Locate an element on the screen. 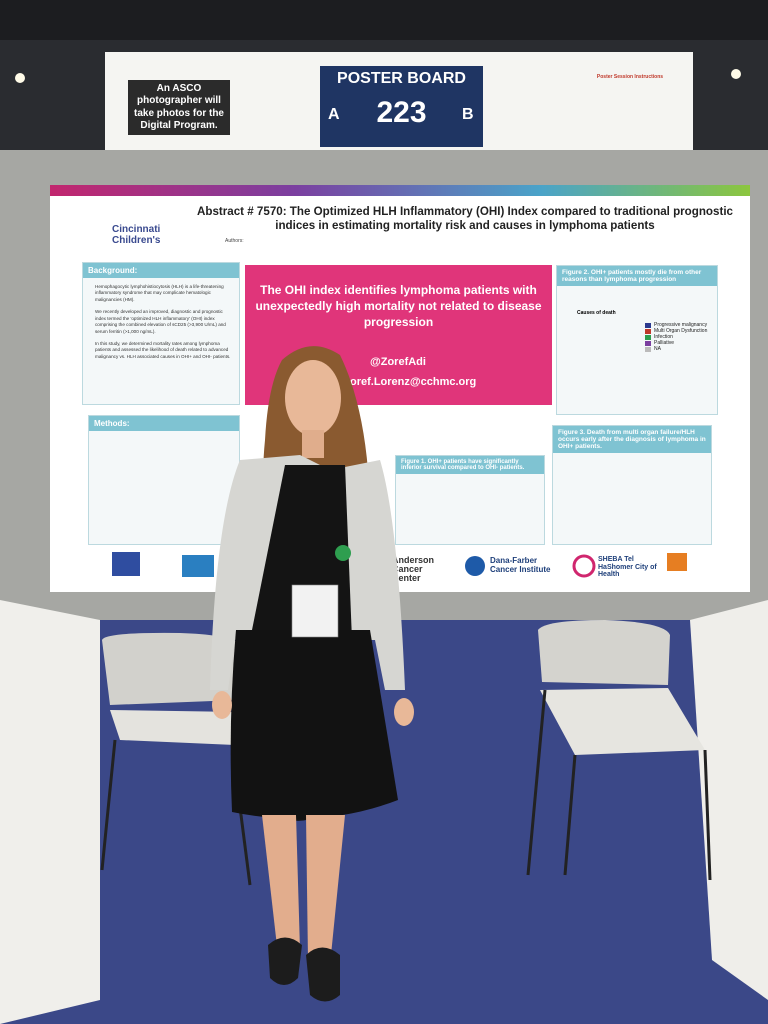 The width and height of the screenshot is (768, 1024). legend-label: Infection is located at coordinates (663, 337).